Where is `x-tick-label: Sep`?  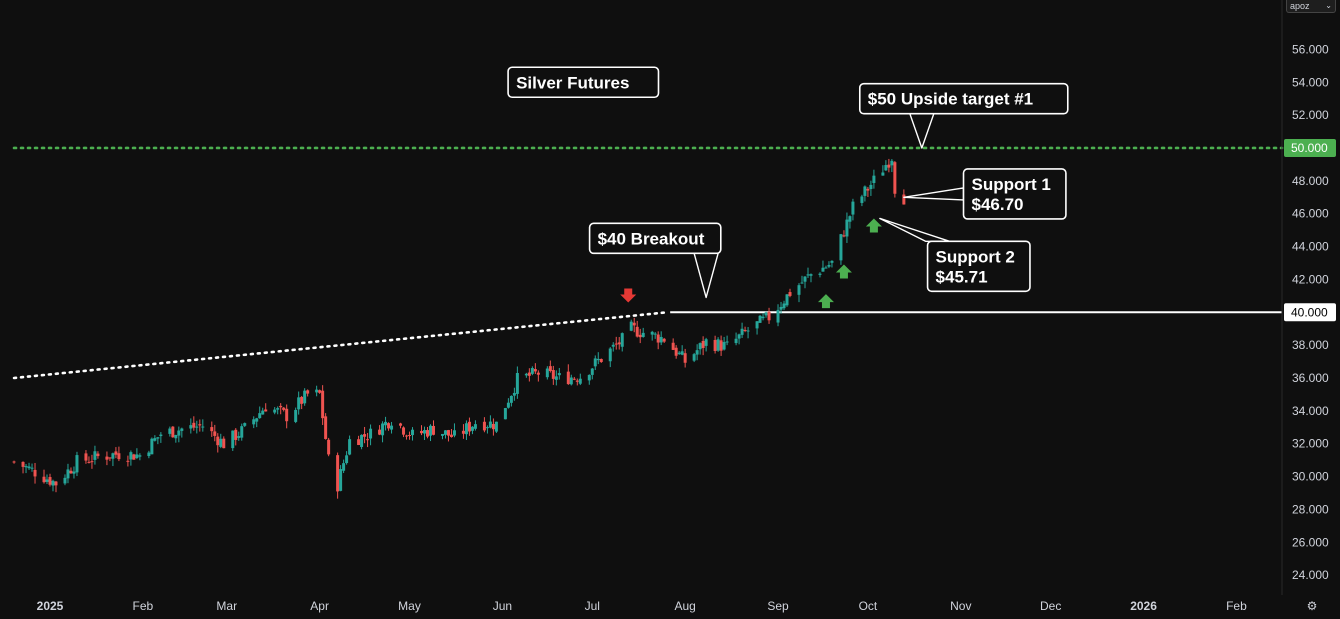
x-tick-label: Sep is located at coordinates (778, 606).